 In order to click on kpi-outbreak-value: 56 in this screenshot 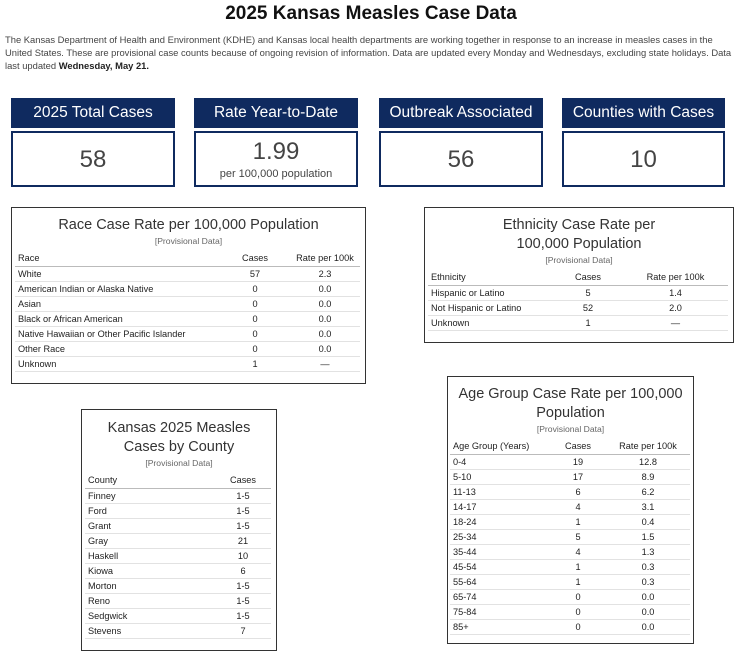, I will do `click(461, 159)`.